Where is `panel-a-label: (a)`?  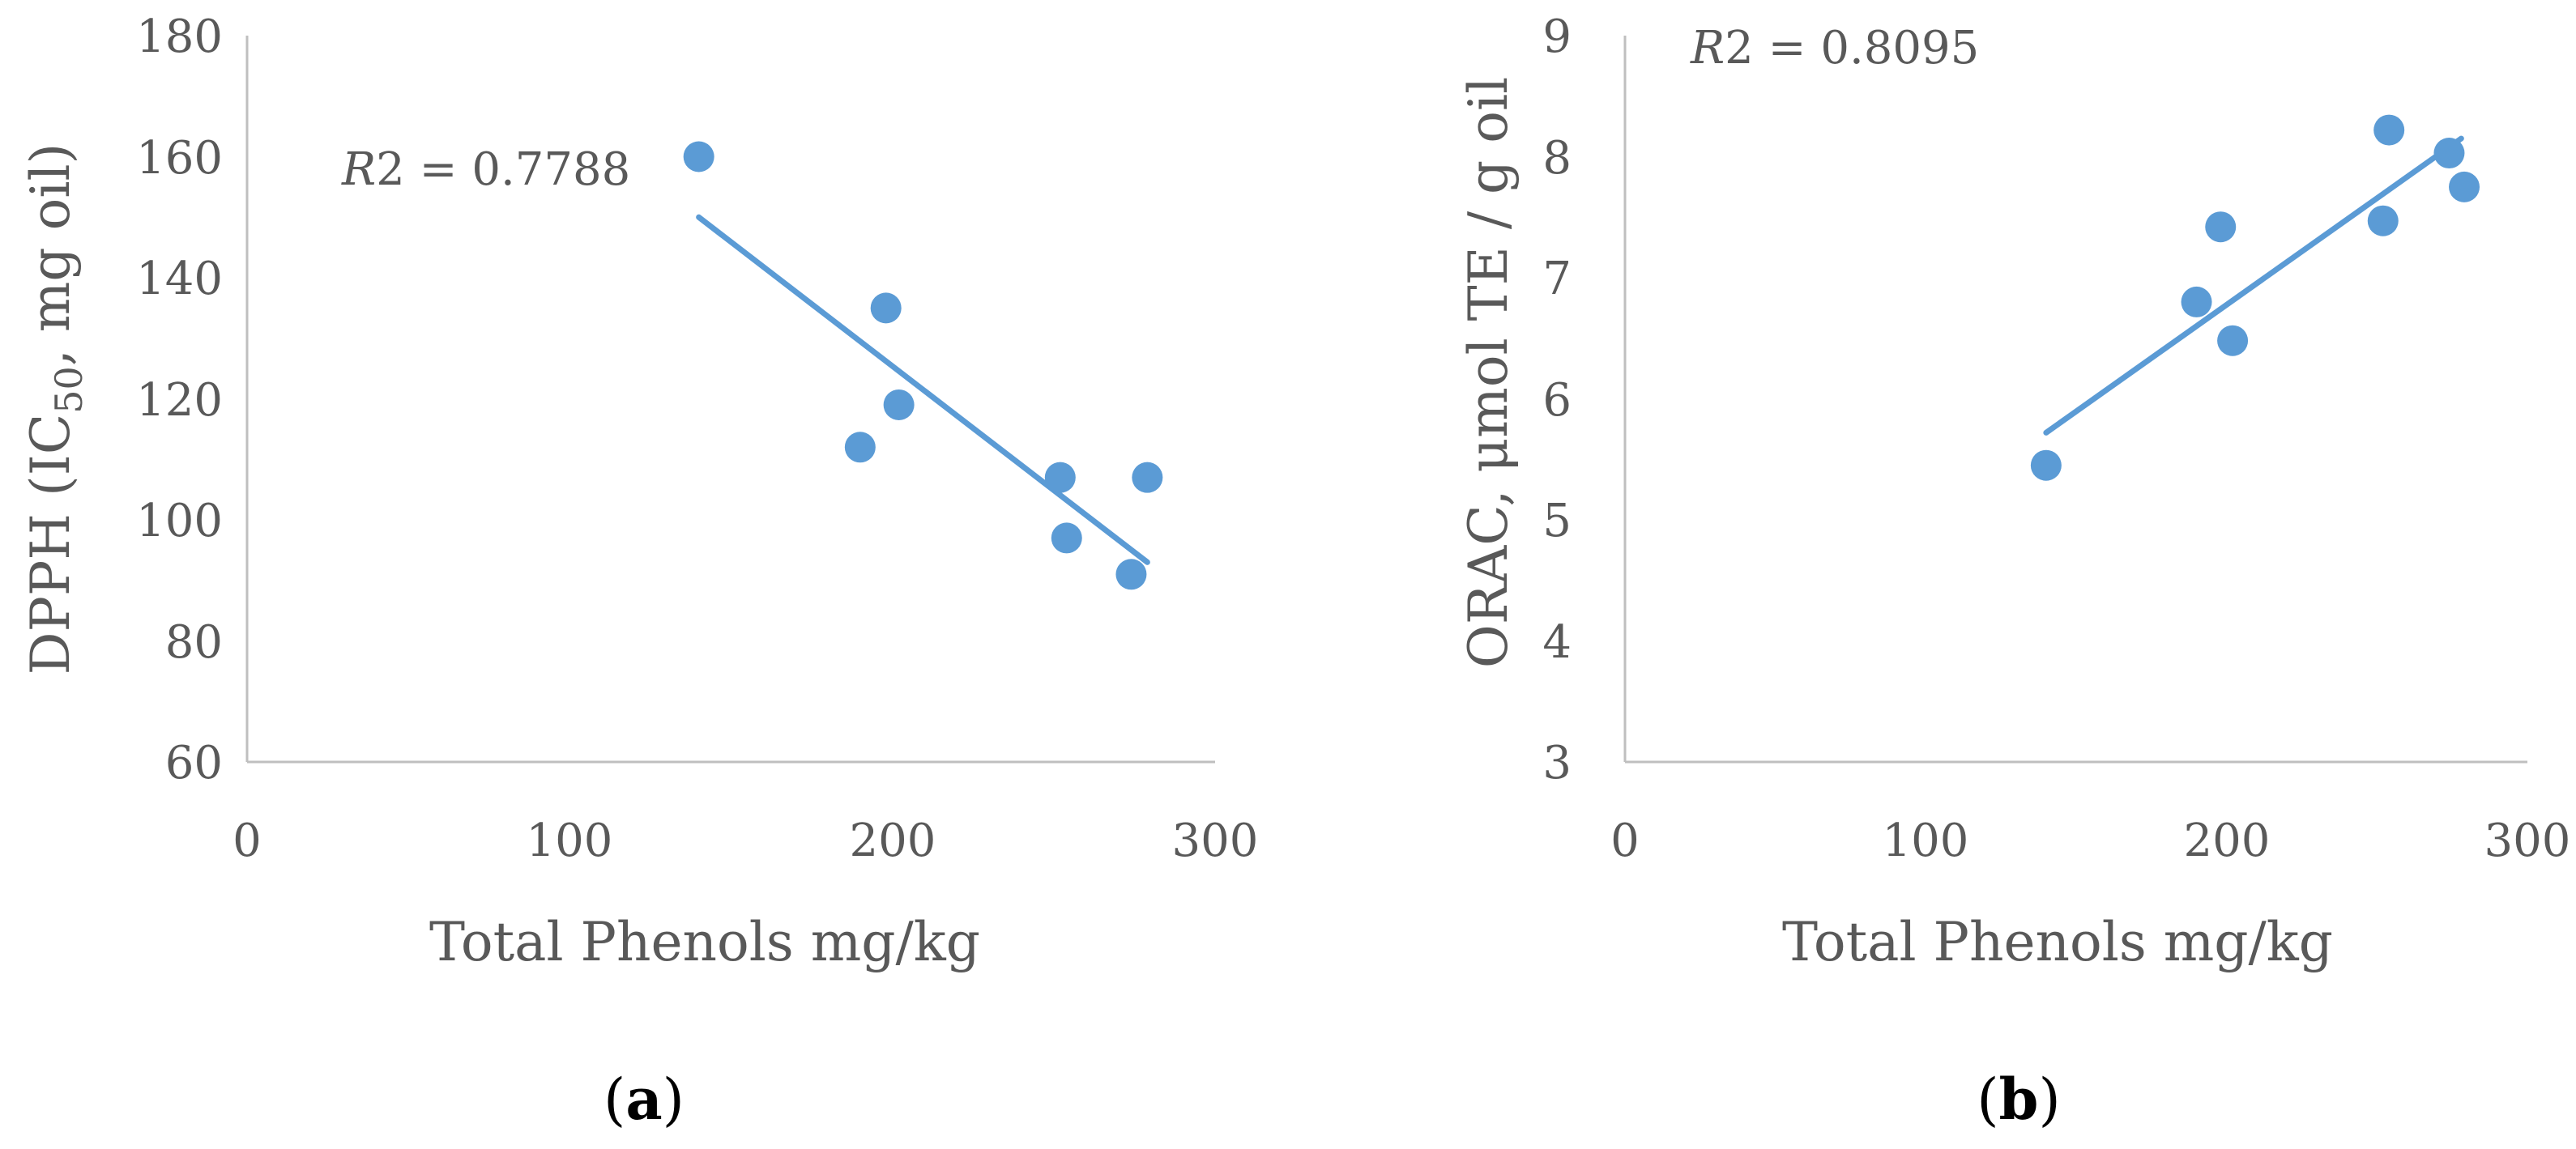
panel-a-label: (a) is located at coordinates (644, 1099).